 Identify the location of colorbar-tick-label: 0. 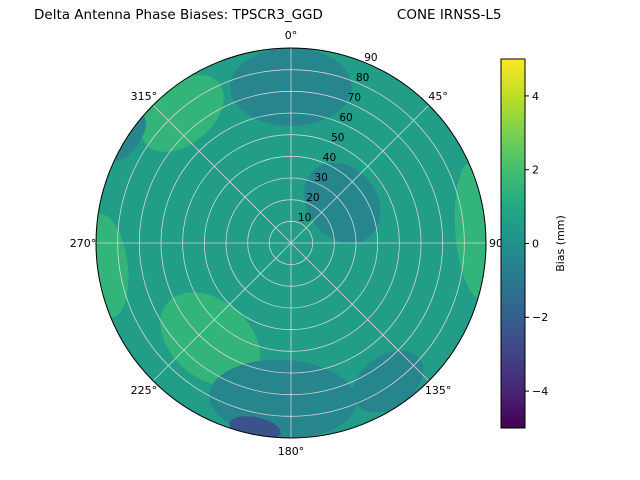
(535, 243).